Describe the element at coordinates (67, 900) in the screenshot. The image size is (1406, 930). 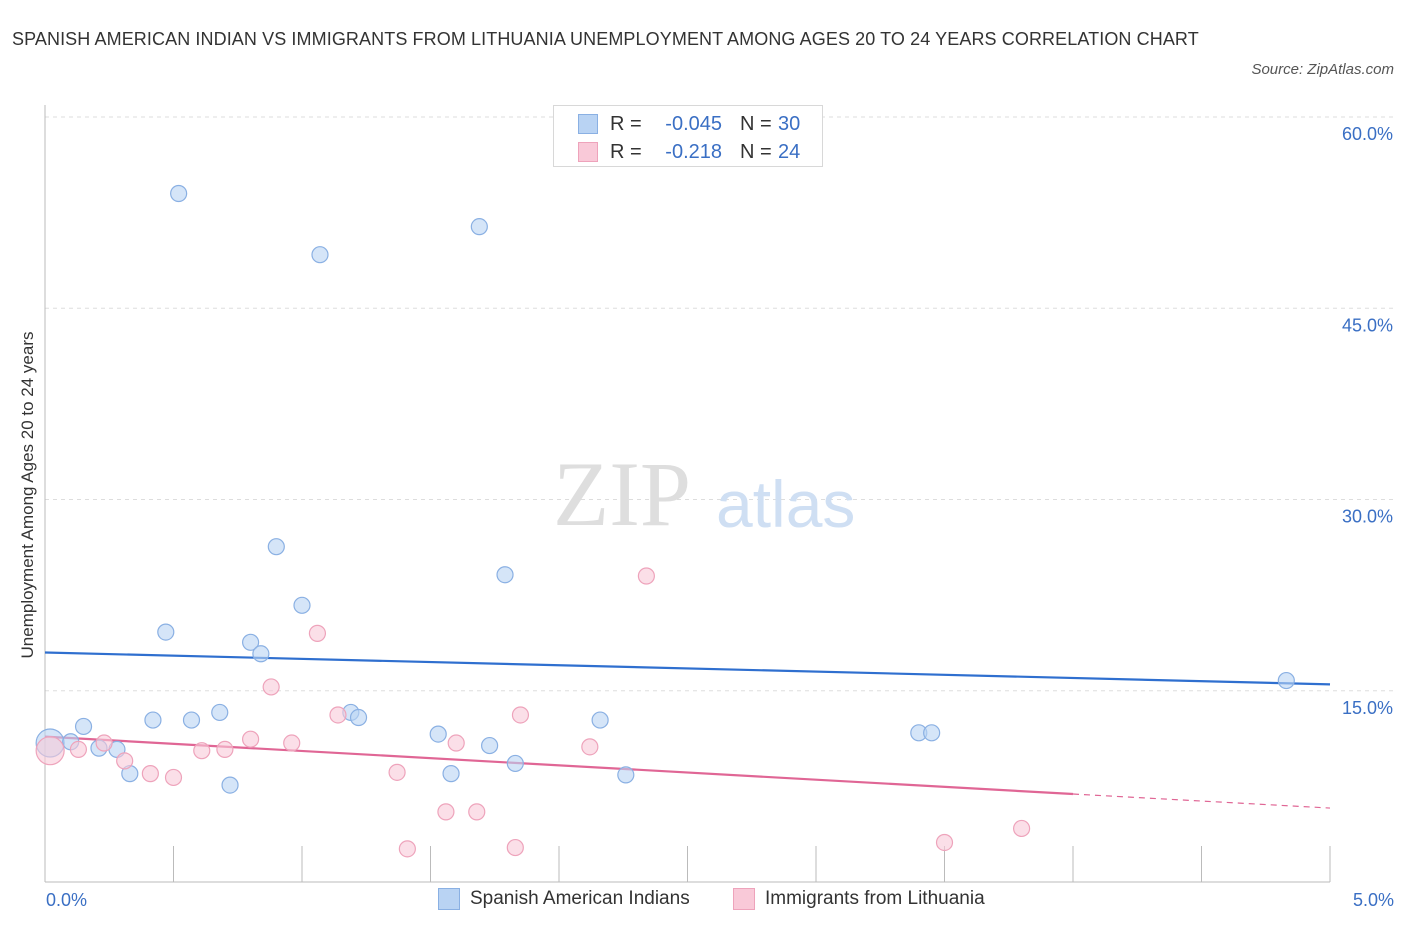
I see `x-tick-label-min: 0.0%` at that location.